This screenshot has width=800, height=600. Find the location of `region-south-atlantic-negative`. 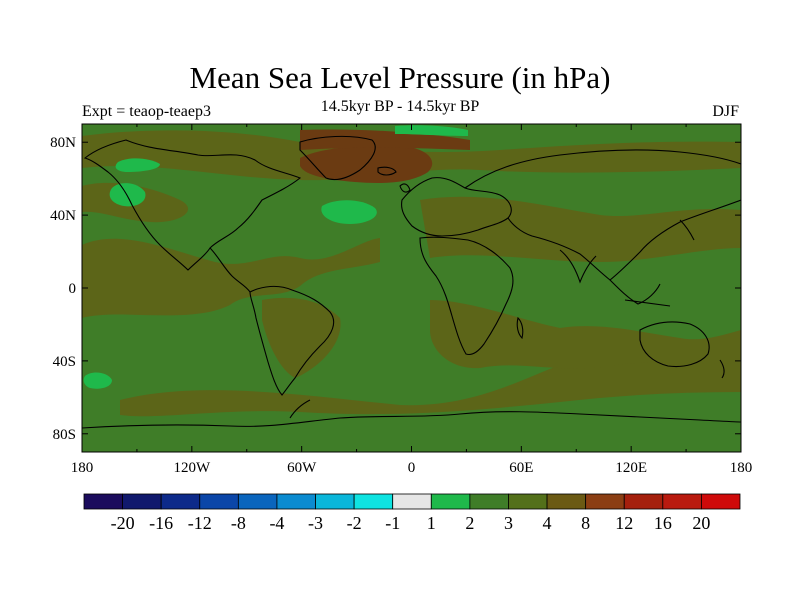

region-south-atlantic-negative is located at coordinates (97, 380).